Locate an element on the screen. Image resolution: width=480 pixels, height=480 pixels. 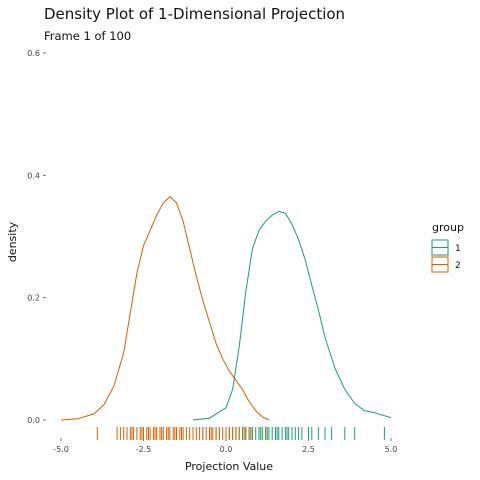
legend-title: group is located at coordinates (448, 227).